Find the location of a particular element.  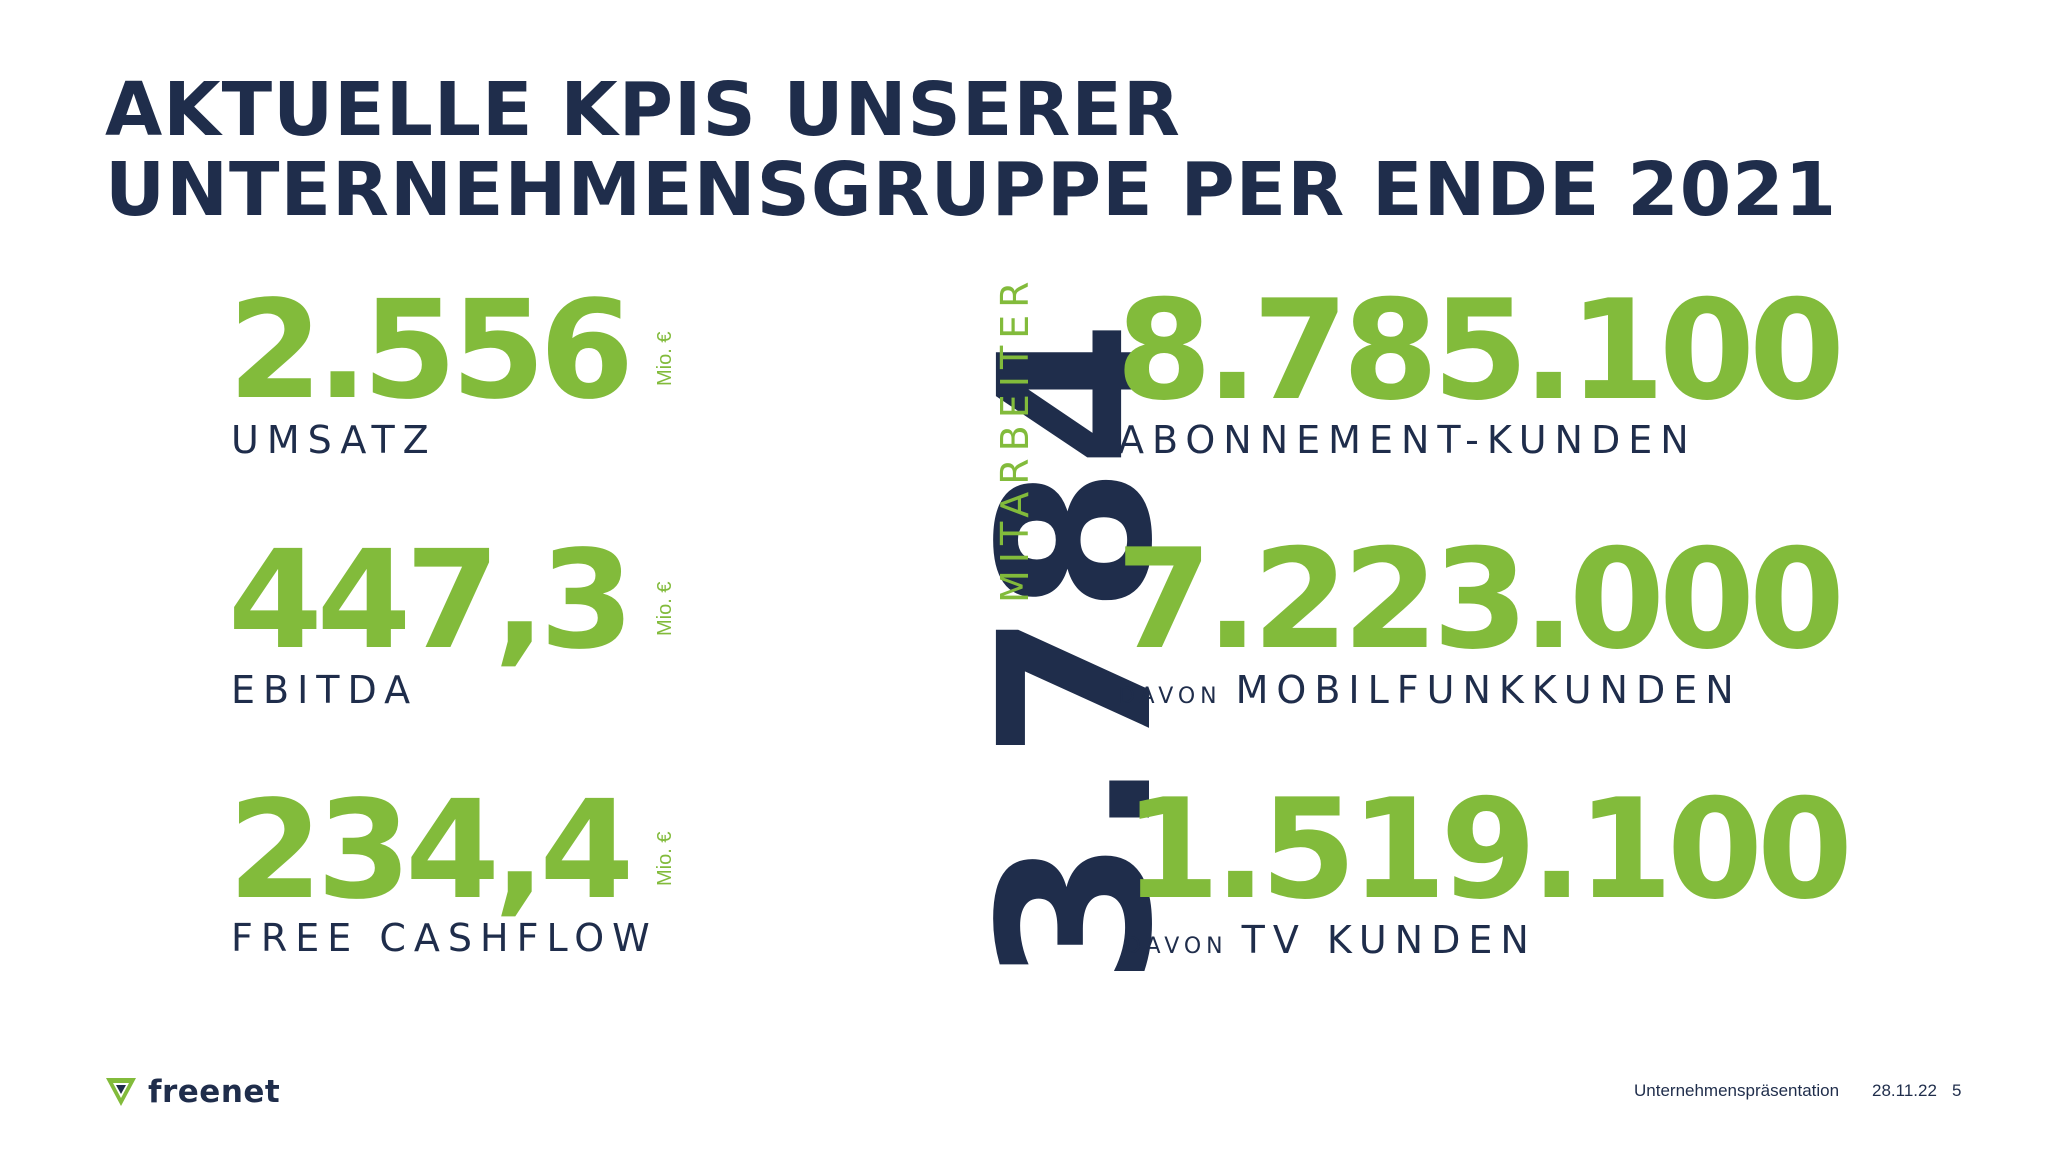

kpi-mobilfunk-prefix: DAVON is located at coordinates (1170, 696).